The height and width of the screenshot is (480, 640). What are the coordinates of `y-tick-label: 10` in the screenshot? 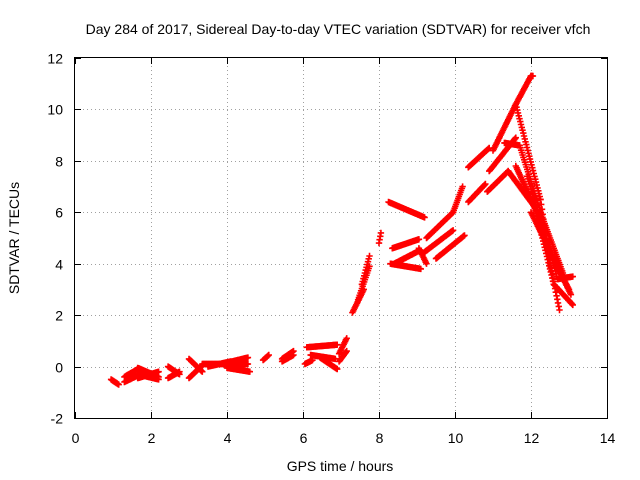 It's located at (55, 110).